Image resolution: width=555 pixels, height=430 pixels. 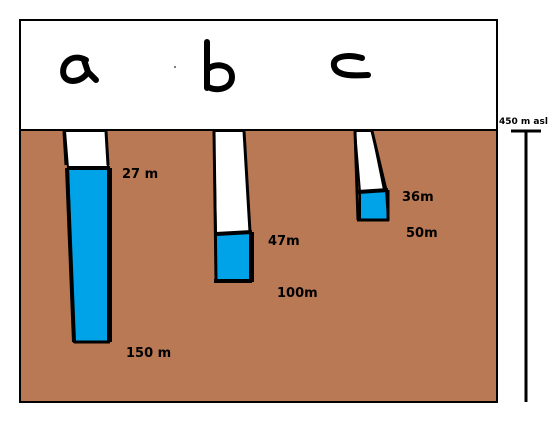 What do you see at coordinates (422, 233) in the screenshot?
I see `well-c-total-depth: 50m` at bounding box center [422, 233].